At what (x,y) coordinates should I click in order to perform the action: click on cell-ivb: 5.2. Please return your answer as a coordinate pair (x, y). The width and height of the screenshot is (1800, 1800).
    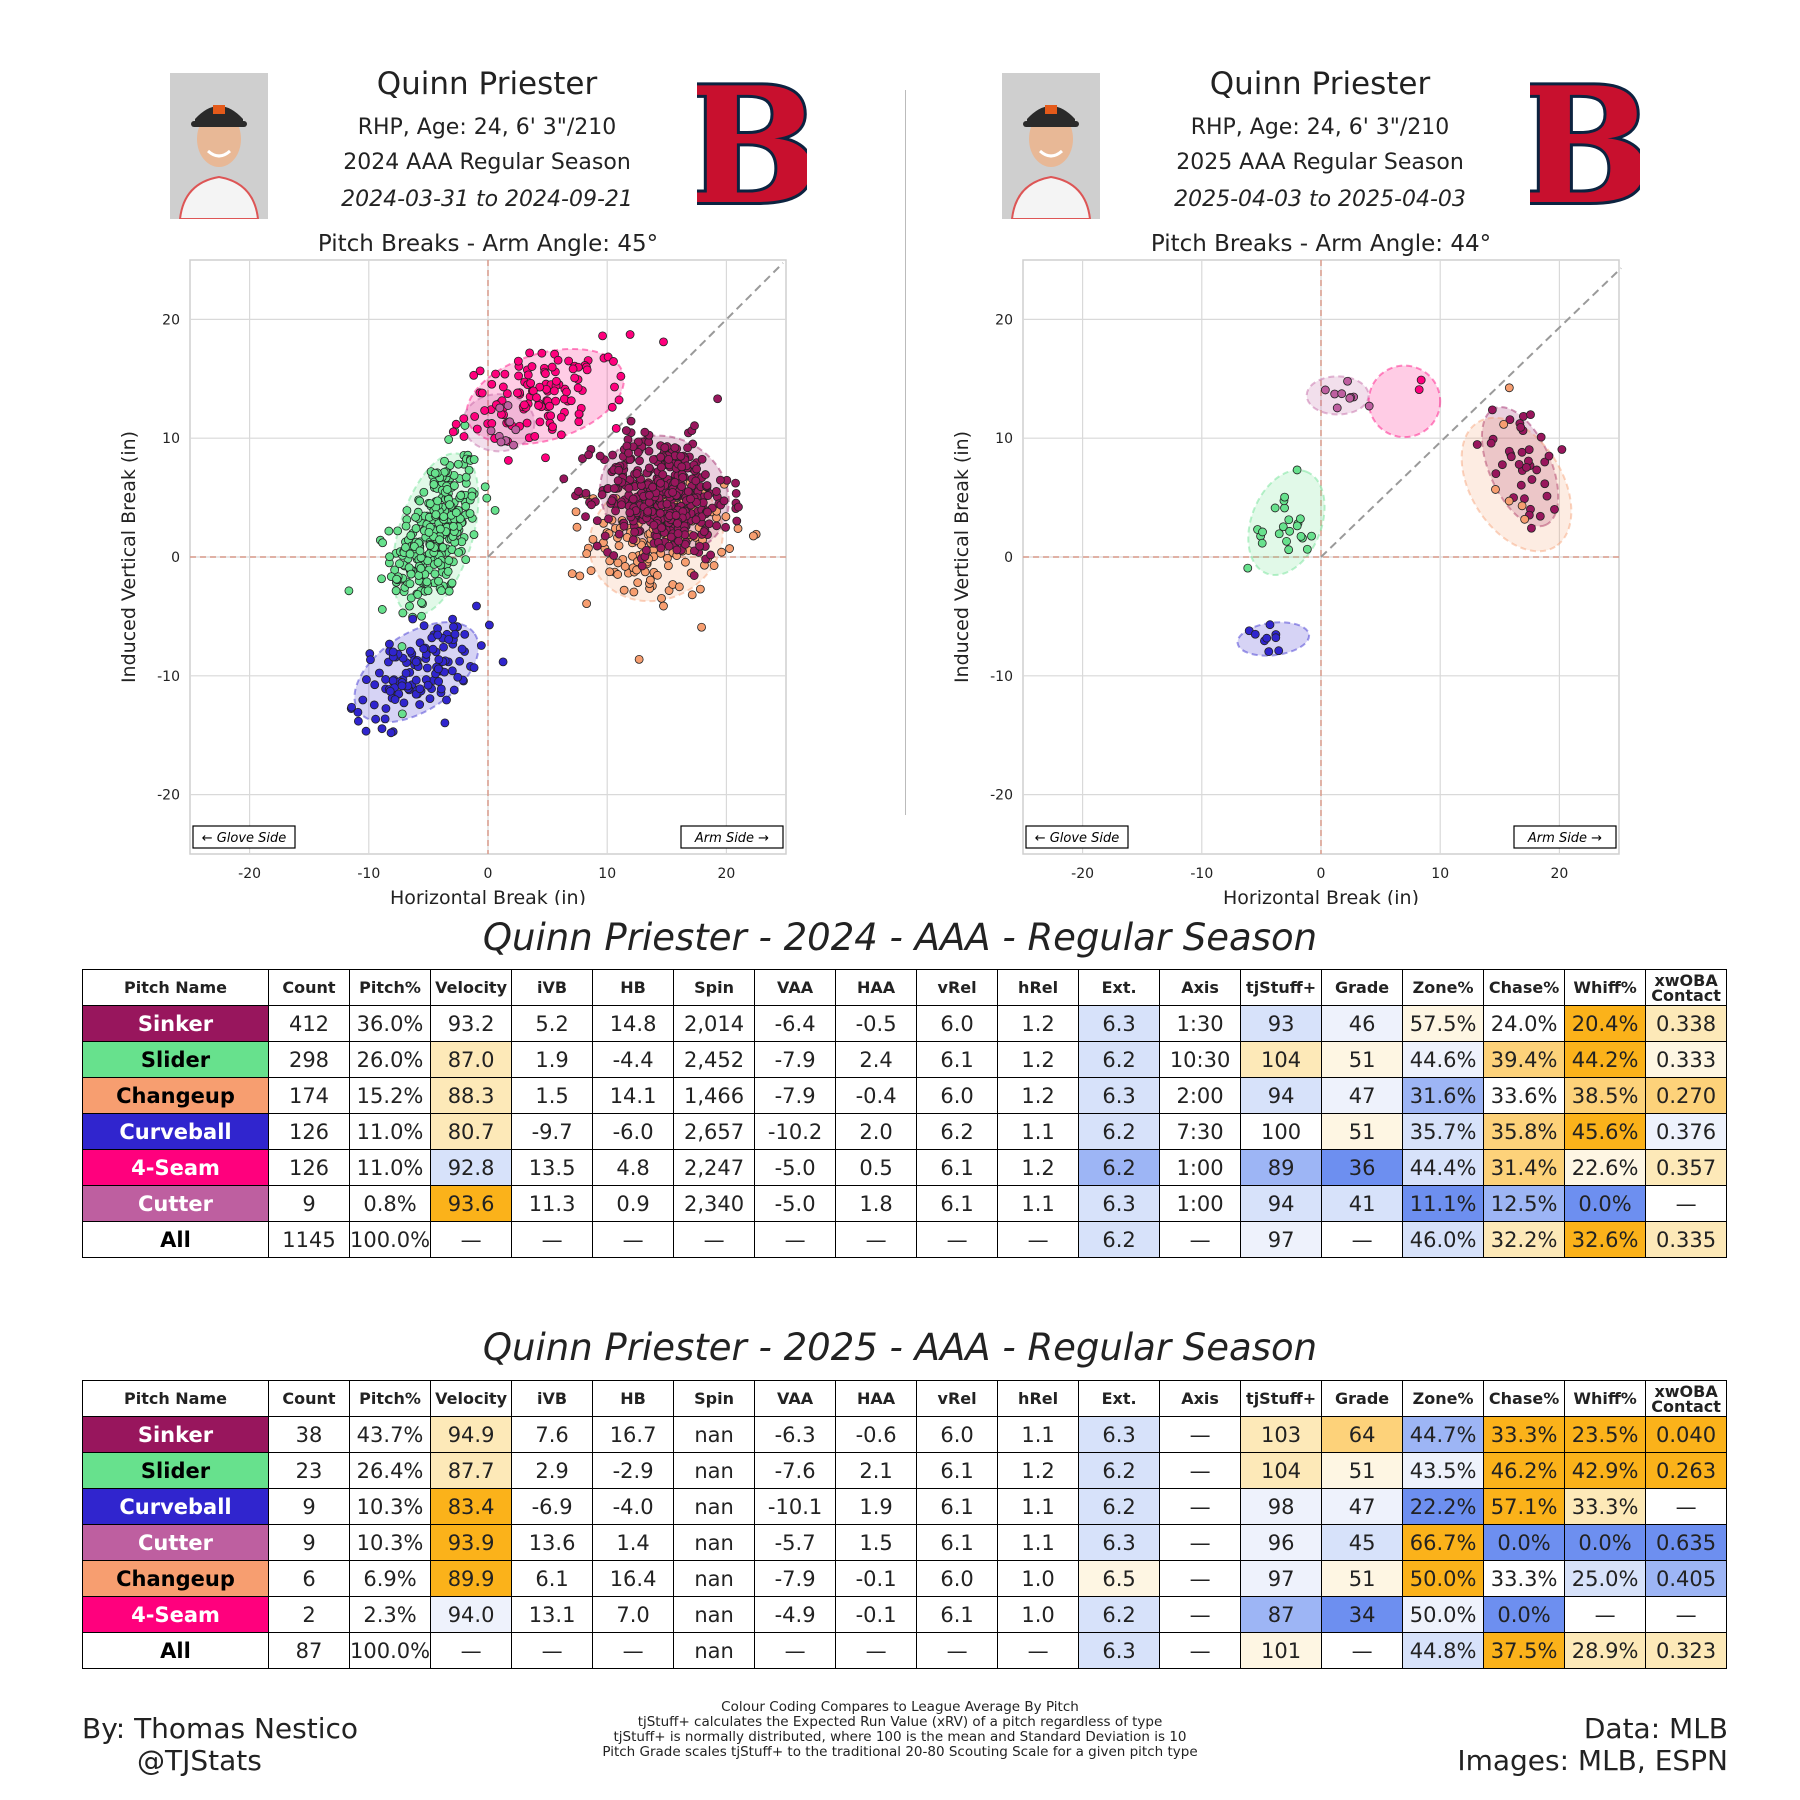
    Looking at the image, I should click on (552, 1023).